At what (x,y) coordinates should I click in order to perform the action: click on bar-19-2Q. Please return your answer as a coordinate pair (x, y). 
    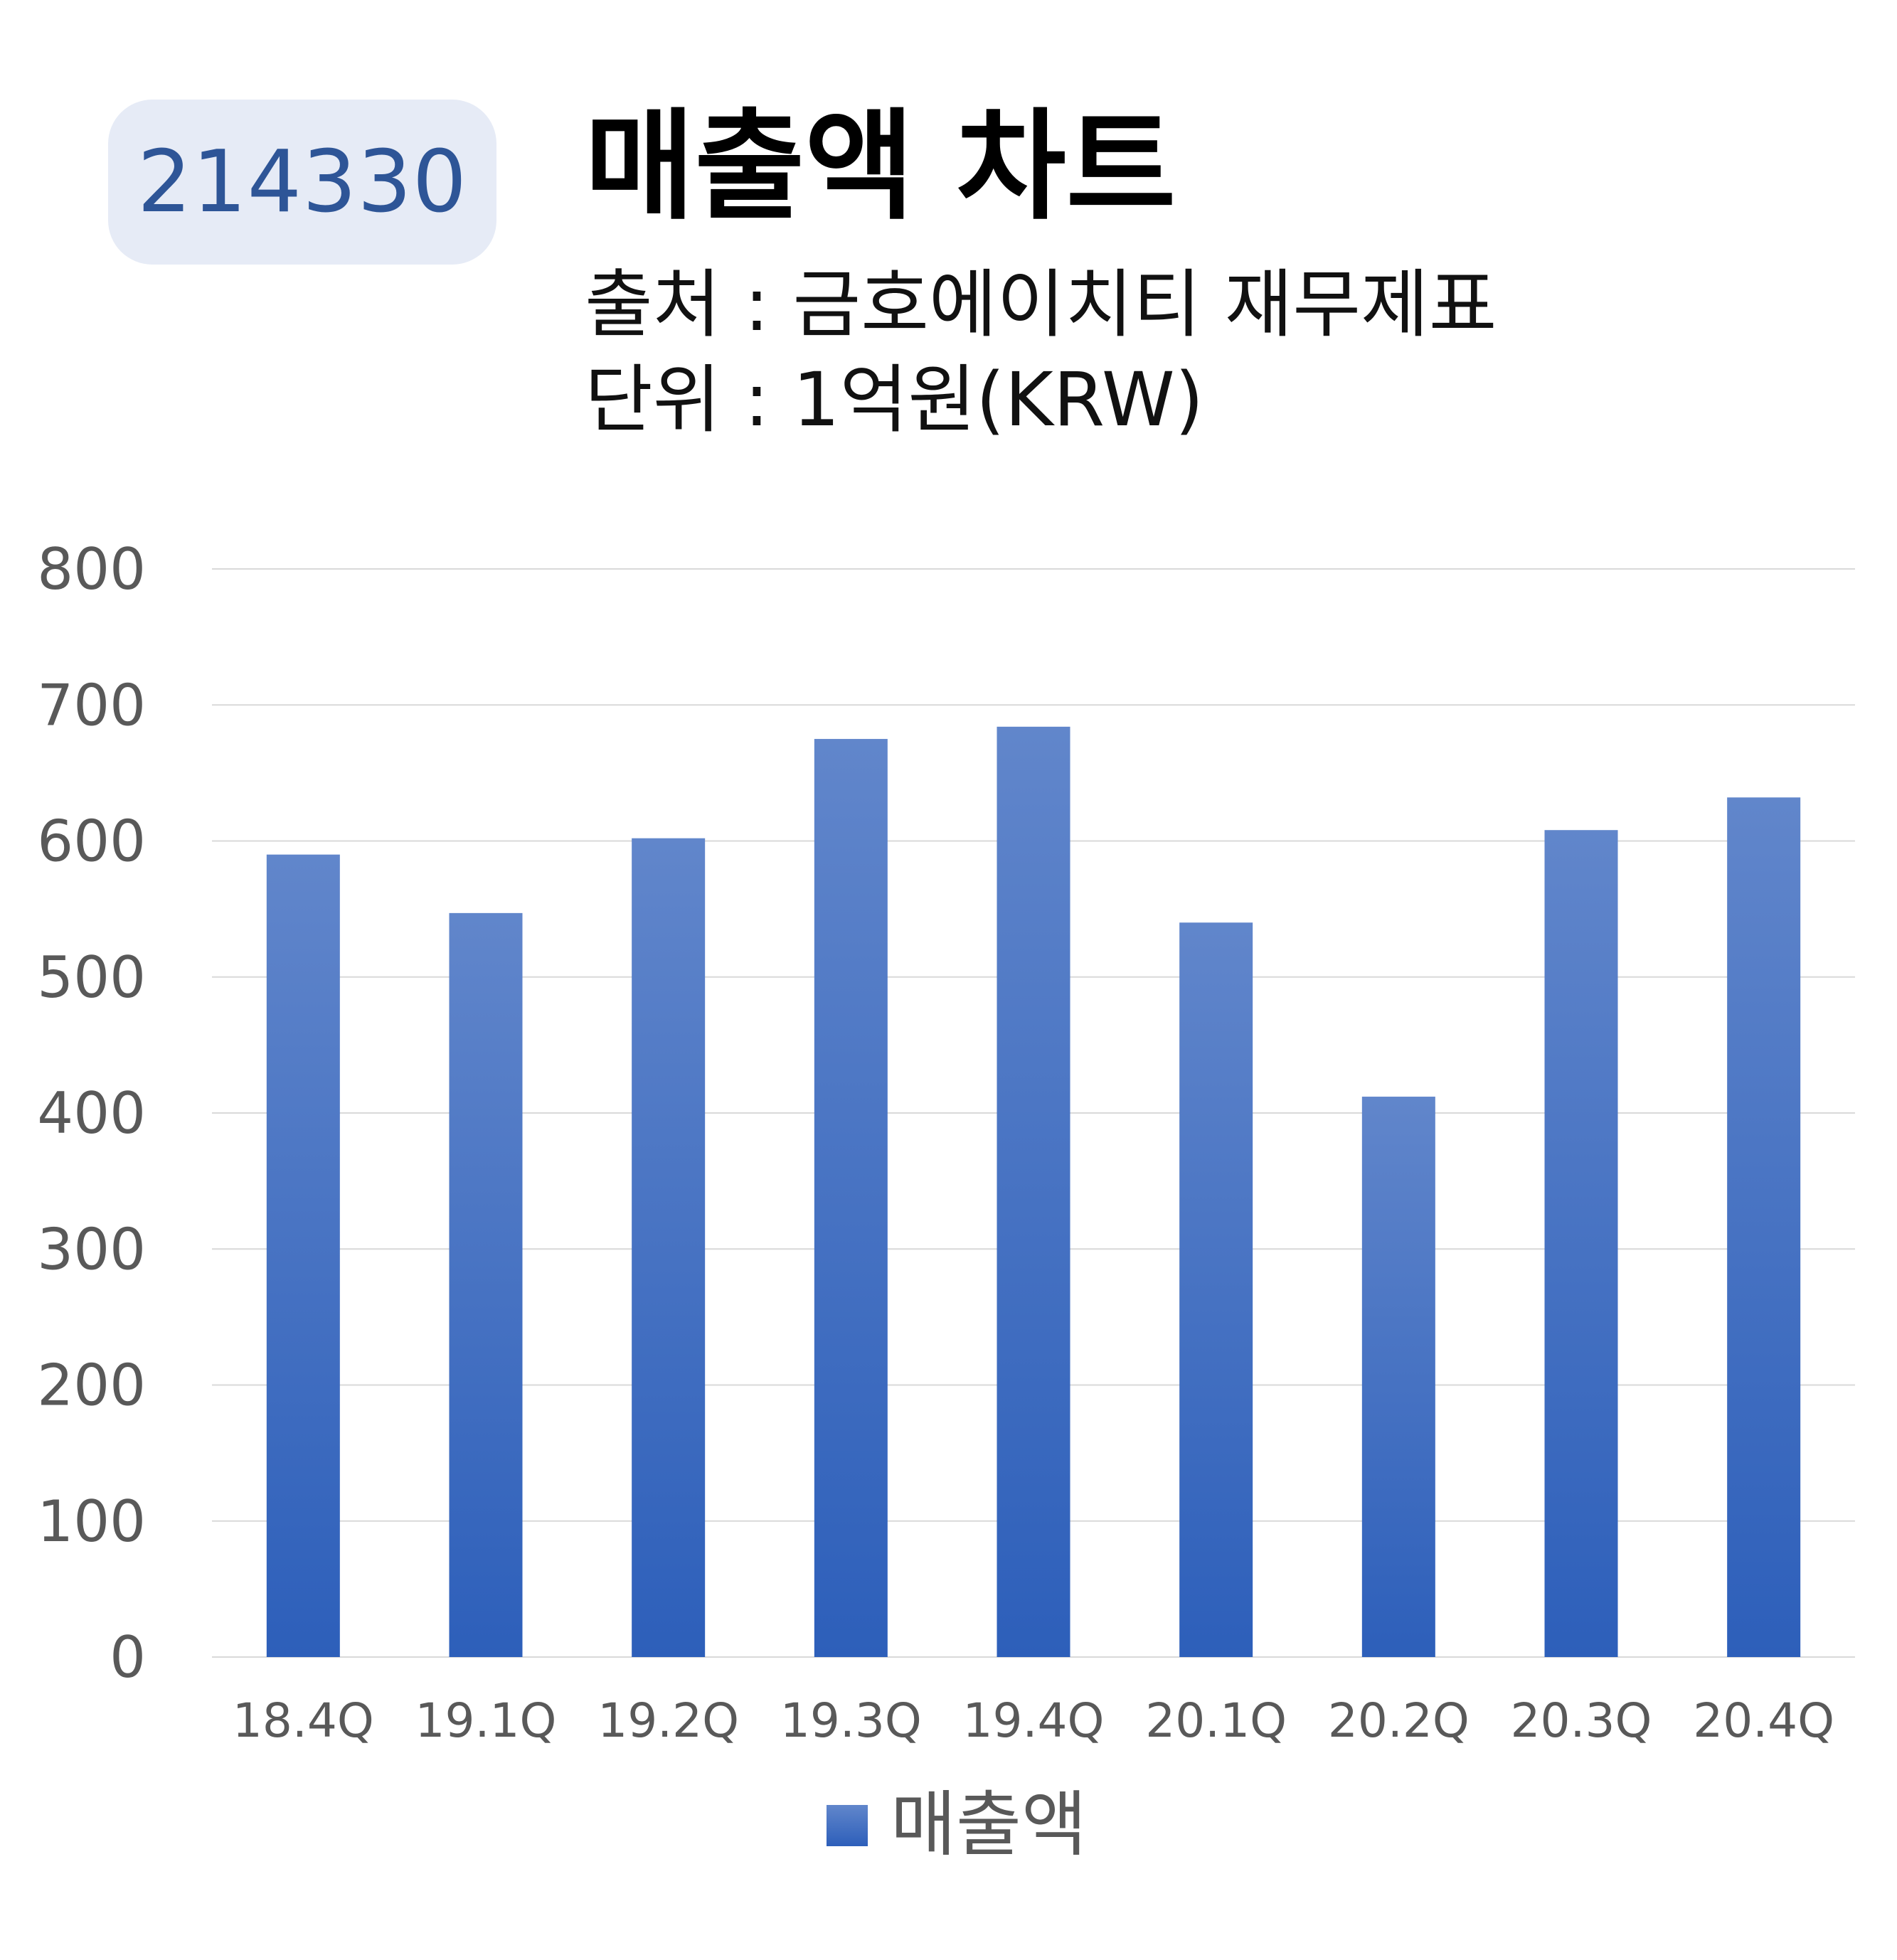
    Looking at the image, I should click on (669, 1247).